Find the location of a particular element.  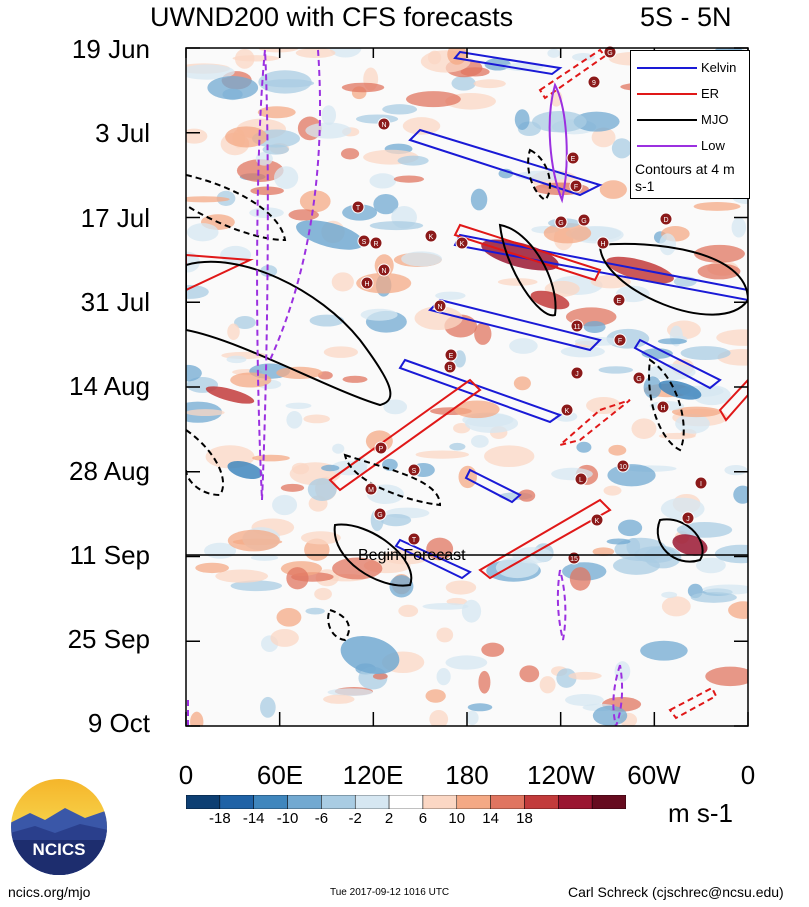

storm-label: R is located at coordinates (375, 244).